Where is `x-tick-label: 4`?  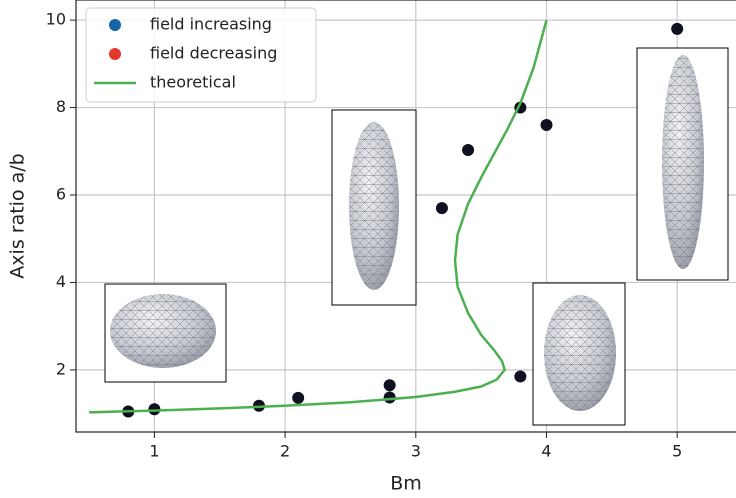 x-tick-label: 4 is located at coordinates (546, 451).